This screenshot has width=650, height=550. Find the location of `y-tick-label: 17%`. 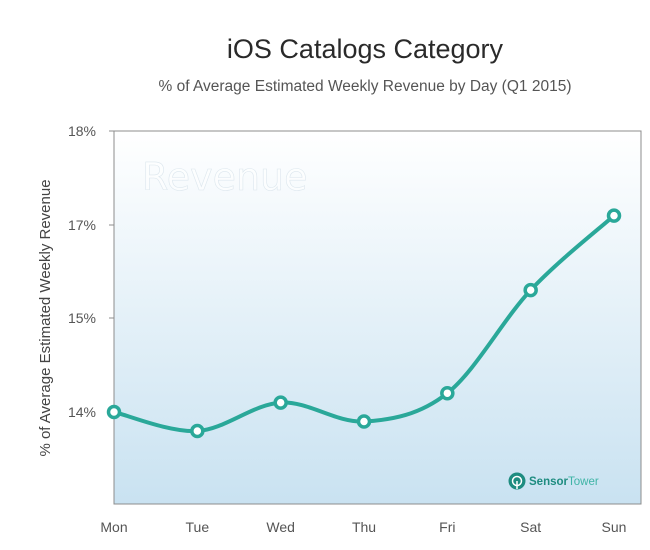

y-tick-label: 17% is located at coordinates (82, 225).